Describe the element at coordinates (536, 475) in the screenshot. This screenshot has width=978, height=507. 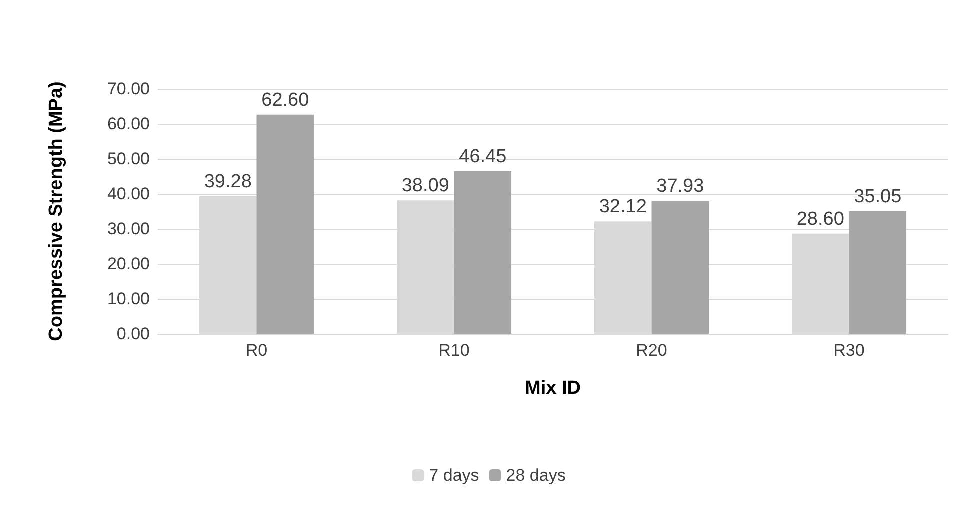
I see `legend-label: 28 days` at that location.